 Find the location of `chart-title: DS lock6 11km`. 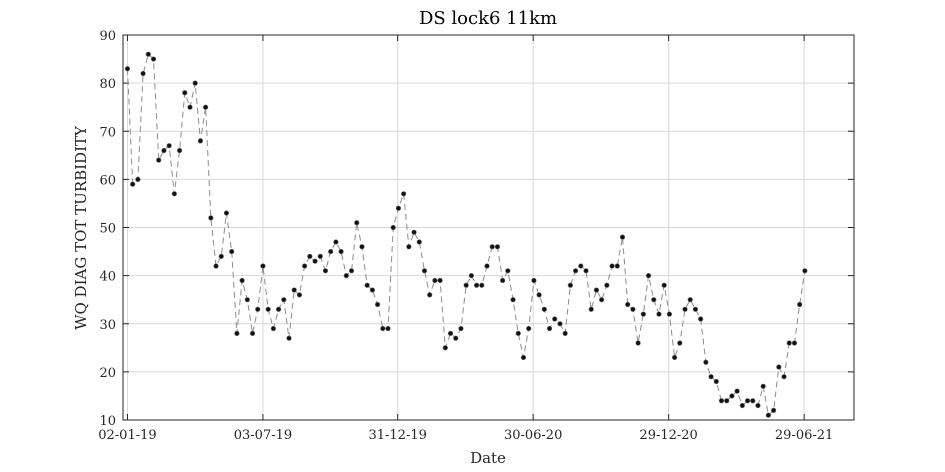

chart-title: DS lock6 11km is located at coordinates (488, 18).